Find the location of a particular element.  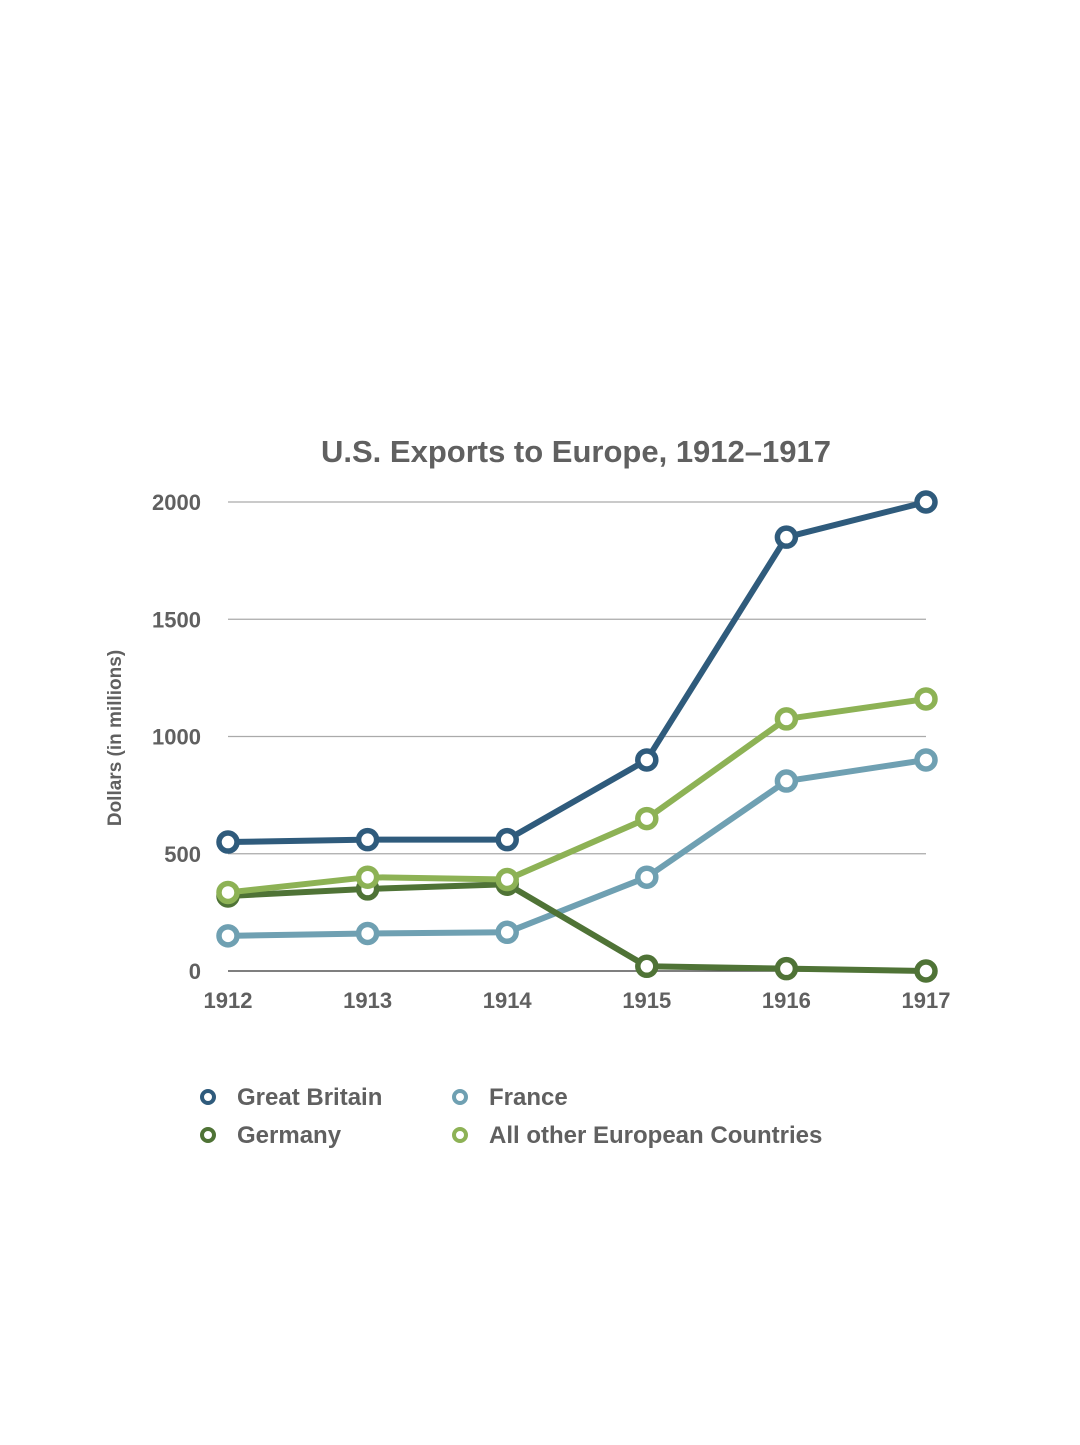

x-tick-label: 1913 is located at coordinates (367, 1000).